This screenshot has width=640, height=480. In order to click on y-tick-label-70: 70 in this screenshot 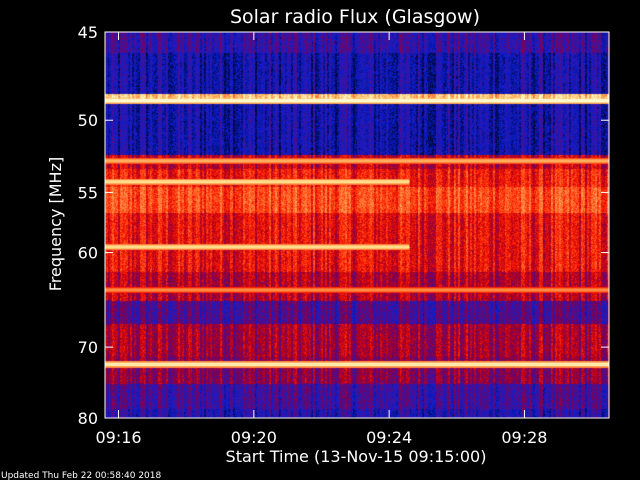, I will do `click(88, 347)`.